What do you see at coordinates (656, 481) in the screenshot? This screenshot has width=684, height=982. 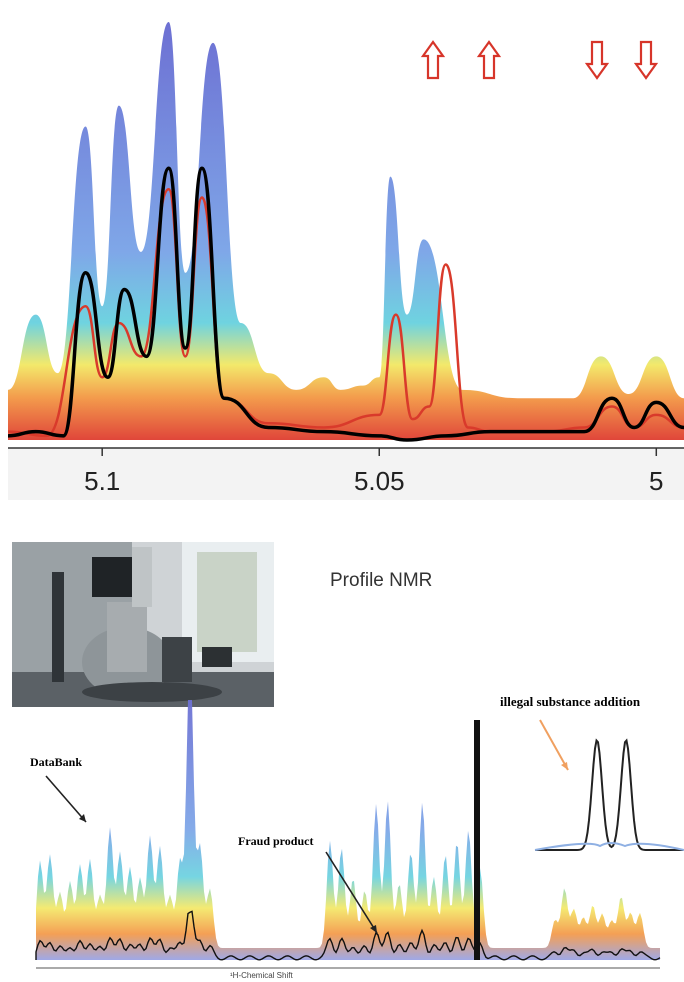 I see `x-tick-label: 5` at bounding box center [656, 481].